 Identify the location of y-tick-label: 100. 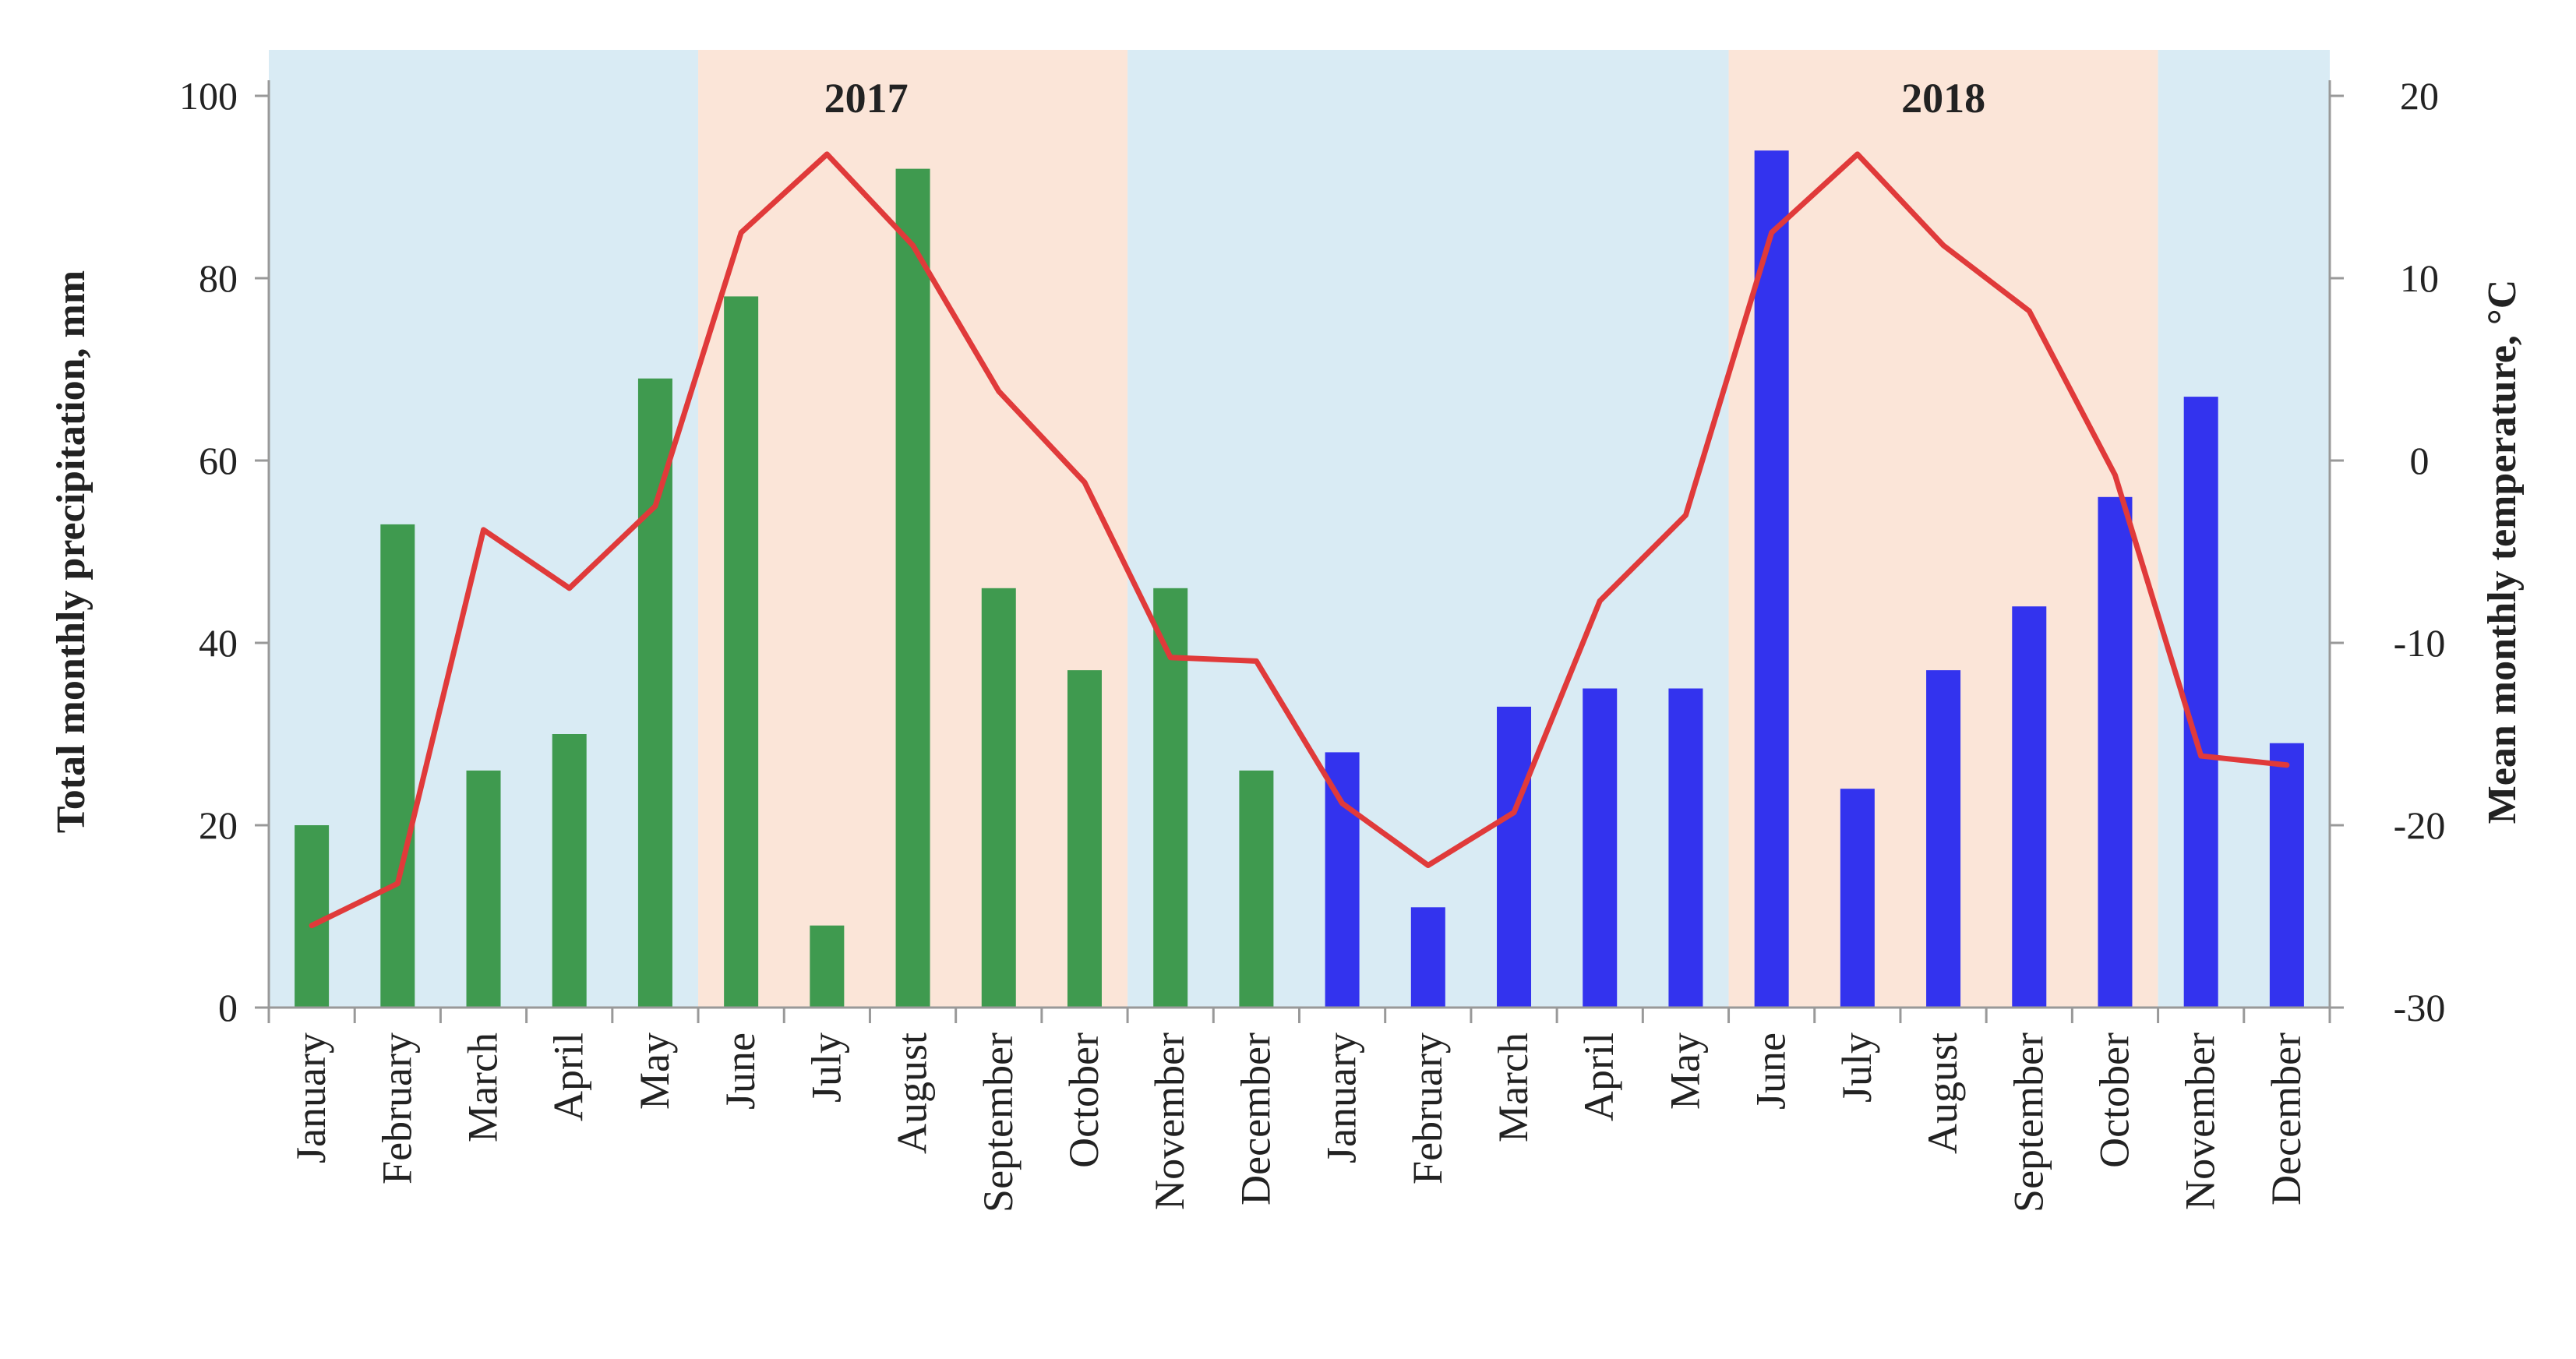
(208, 96).